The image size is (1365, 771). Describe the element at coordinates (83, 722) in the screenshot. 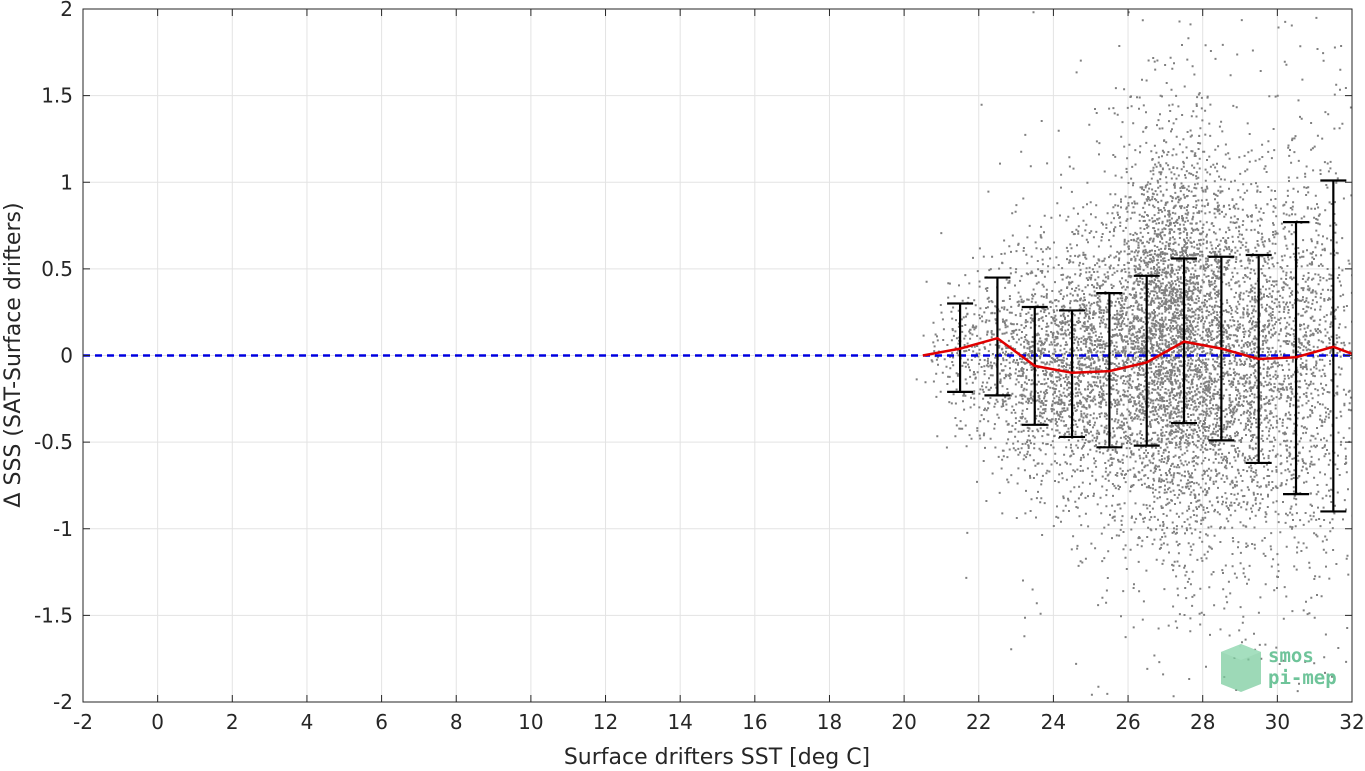

I see `x-tick-label: -2` at that location.